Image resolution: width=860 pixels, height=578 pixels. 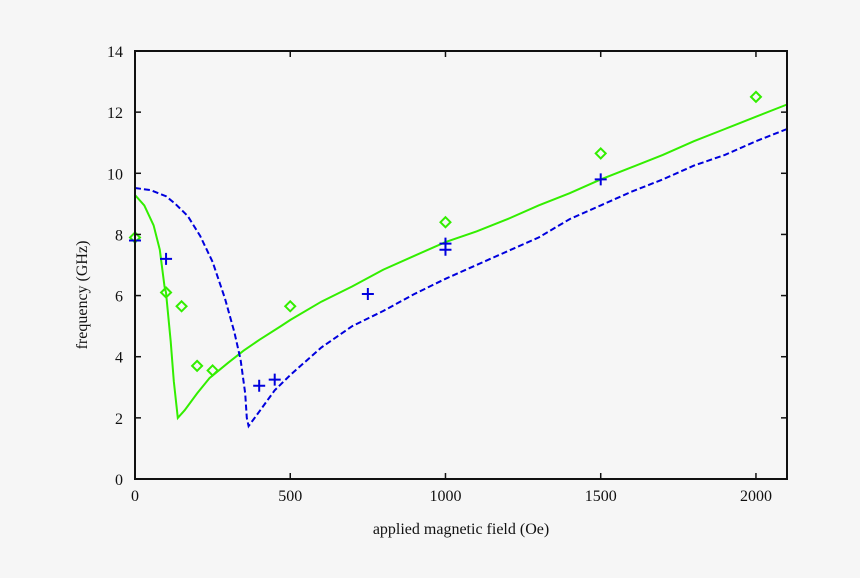 What do you see at coordinates (82, 295) in the screenshot?
I see `y-axis-title: frequency (GHz)` at bounding box center [82, 295].